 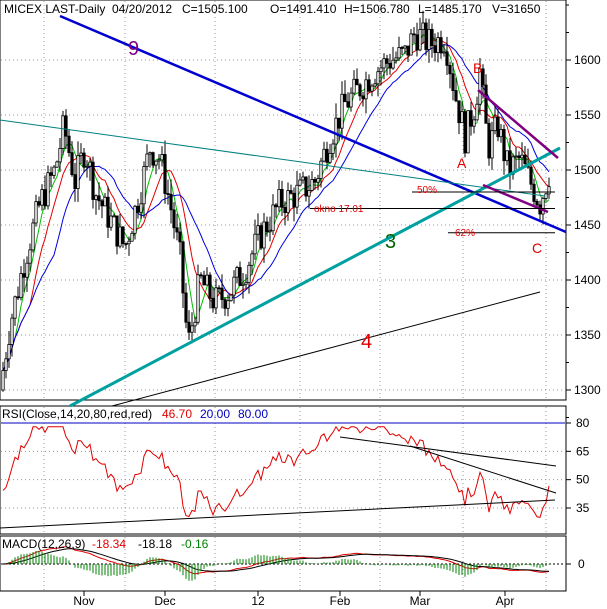 I want to click on rsi-lower-level: 20.00, so click(x=215, y=414).